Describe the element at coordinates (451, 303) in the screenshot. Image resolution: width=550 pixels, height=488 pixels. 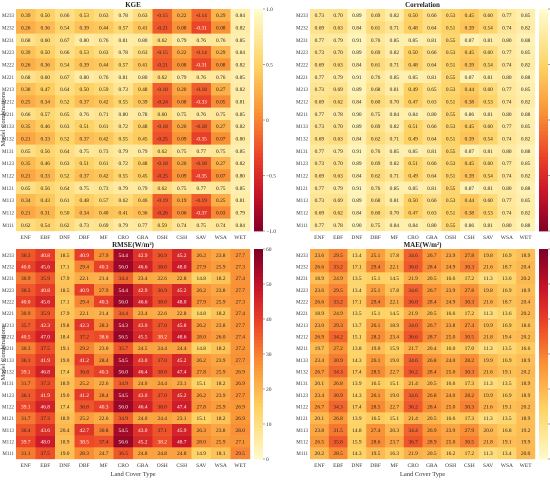
I see `cell-value-label: 24.9` at that location.